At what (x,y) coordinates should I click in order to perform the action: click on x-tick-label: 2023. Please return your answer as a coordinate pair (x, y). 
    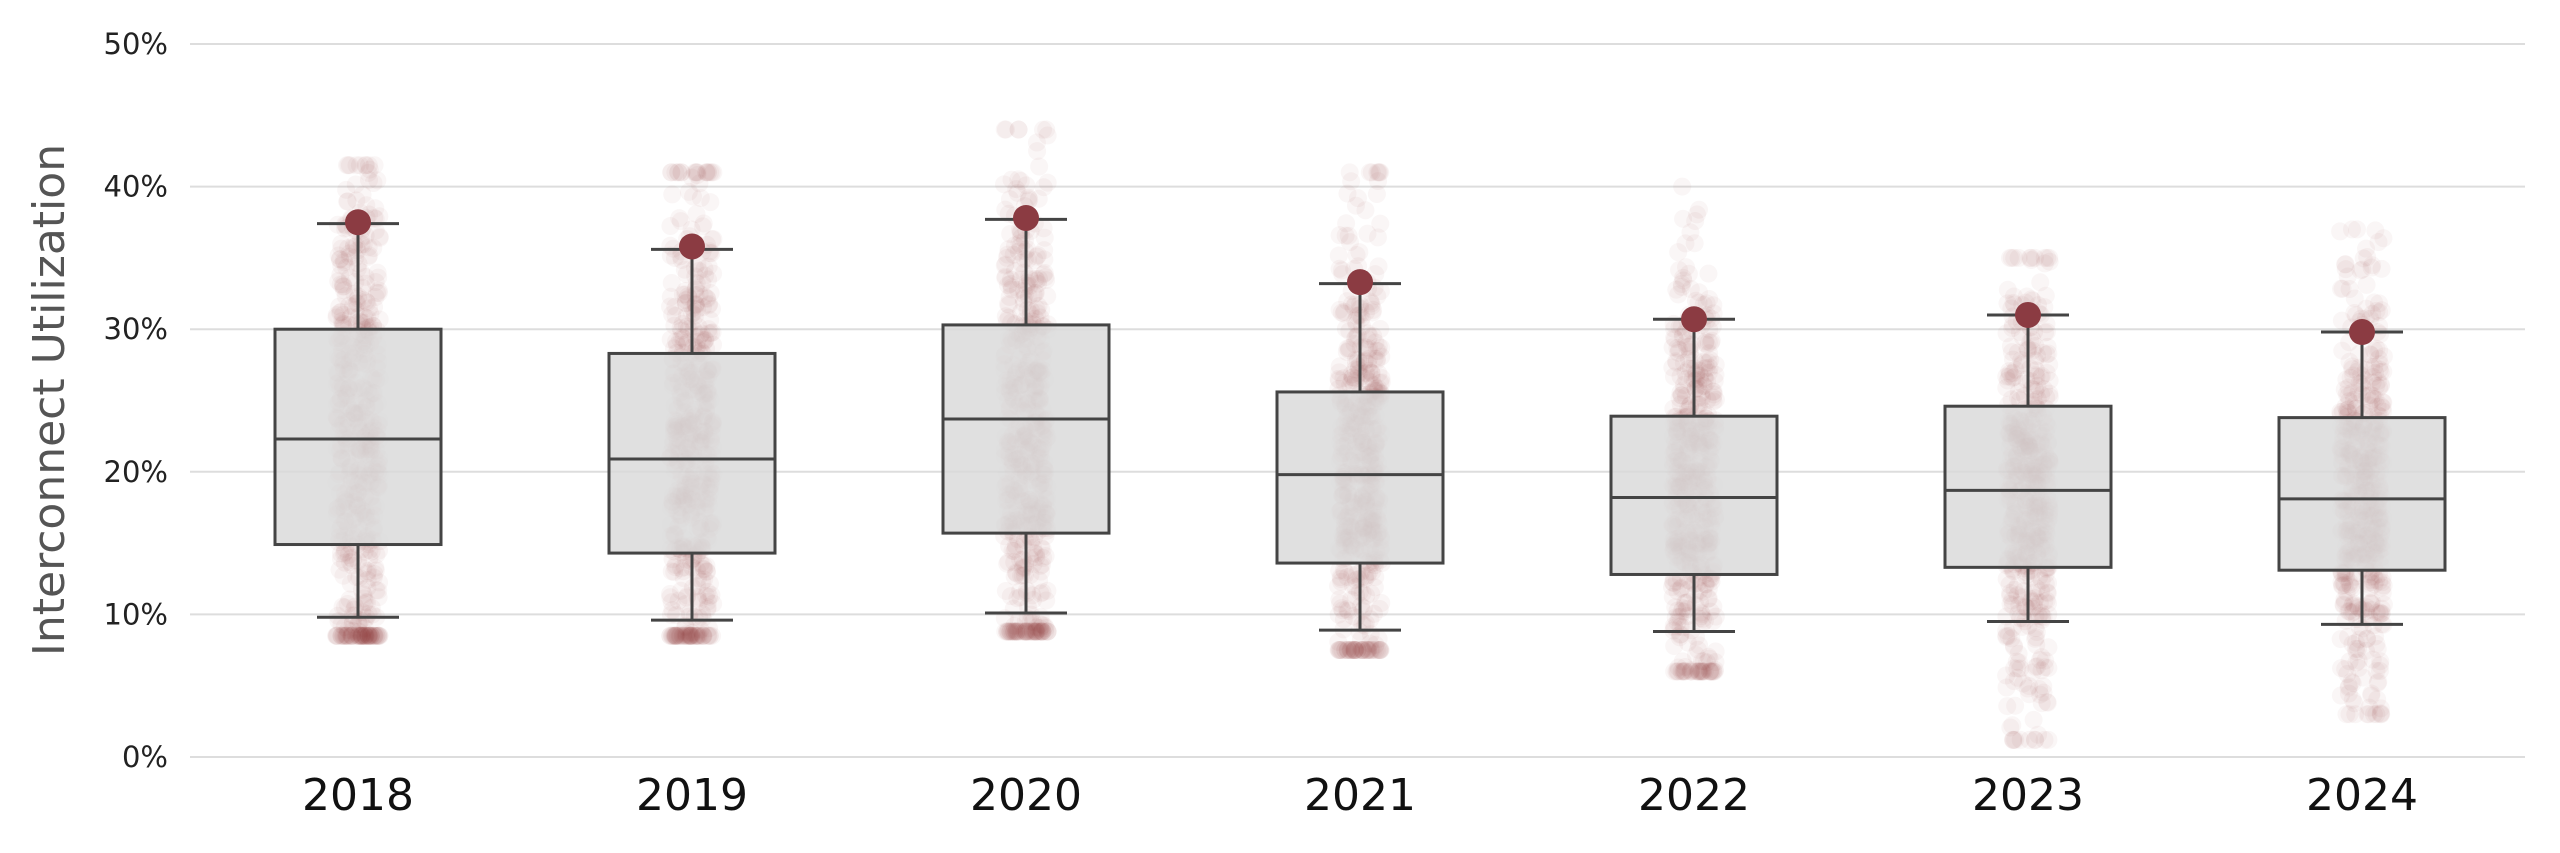
    Looking at the image, I should click on (2028, 795).